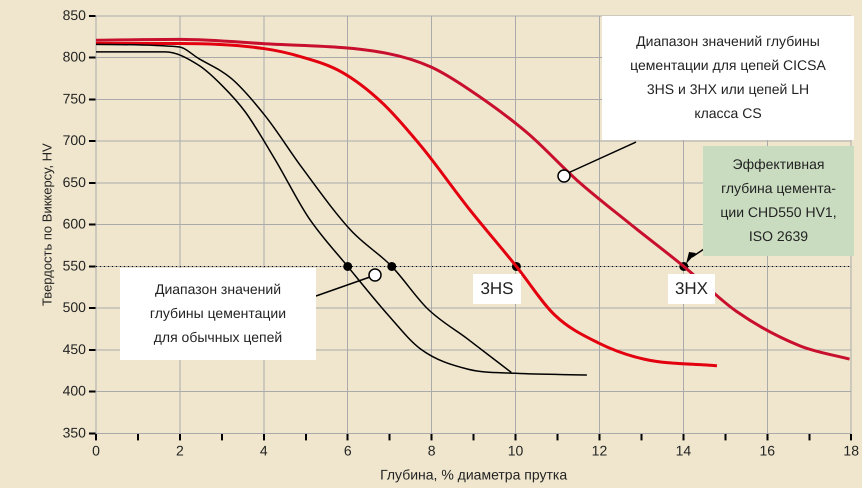  What do you see at coordinates (74, 390) in the screenshot?
I see `y-tick-label: 400` at bounding box center [74, 390].